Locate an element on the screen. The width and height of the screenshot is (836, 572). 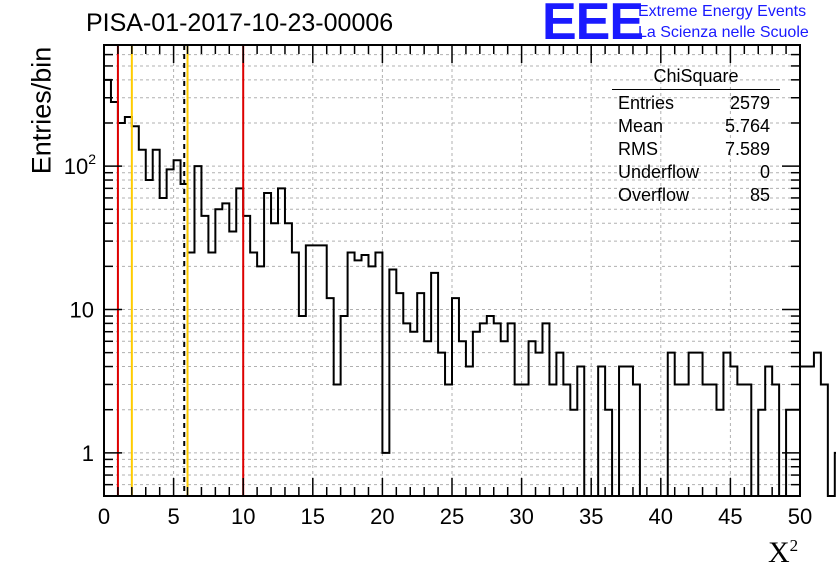
x-tick-label: 10 is located at coordinates (243, 516).